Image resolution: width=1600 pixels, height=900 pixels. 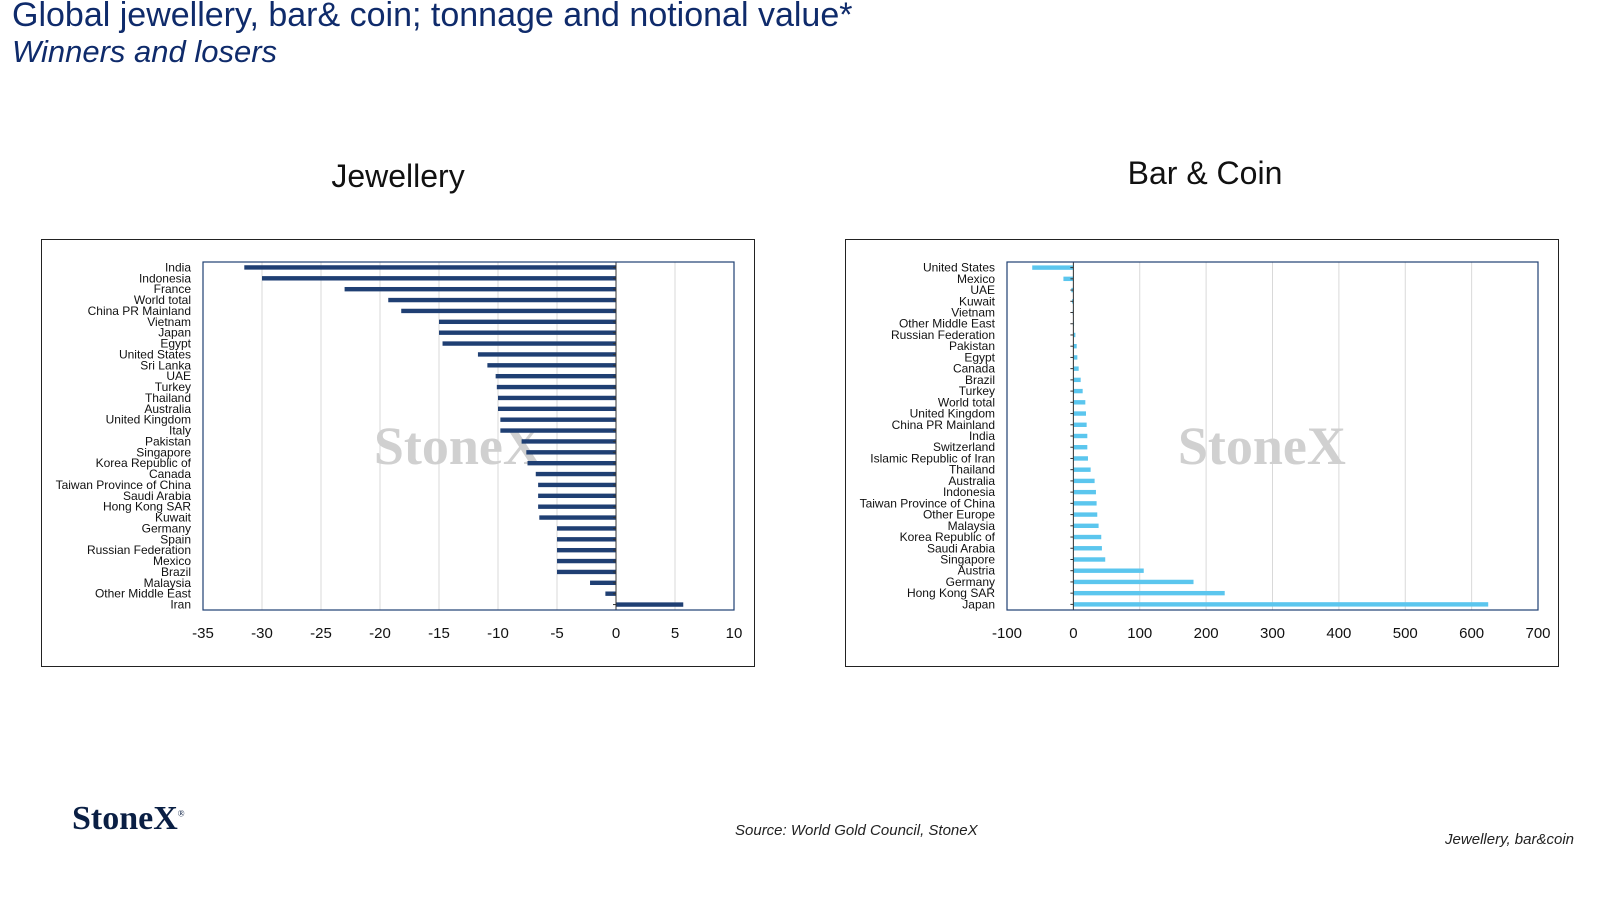 I want to click on section-label: Jewellery, bar&coin, so click(x=1509, y=839).